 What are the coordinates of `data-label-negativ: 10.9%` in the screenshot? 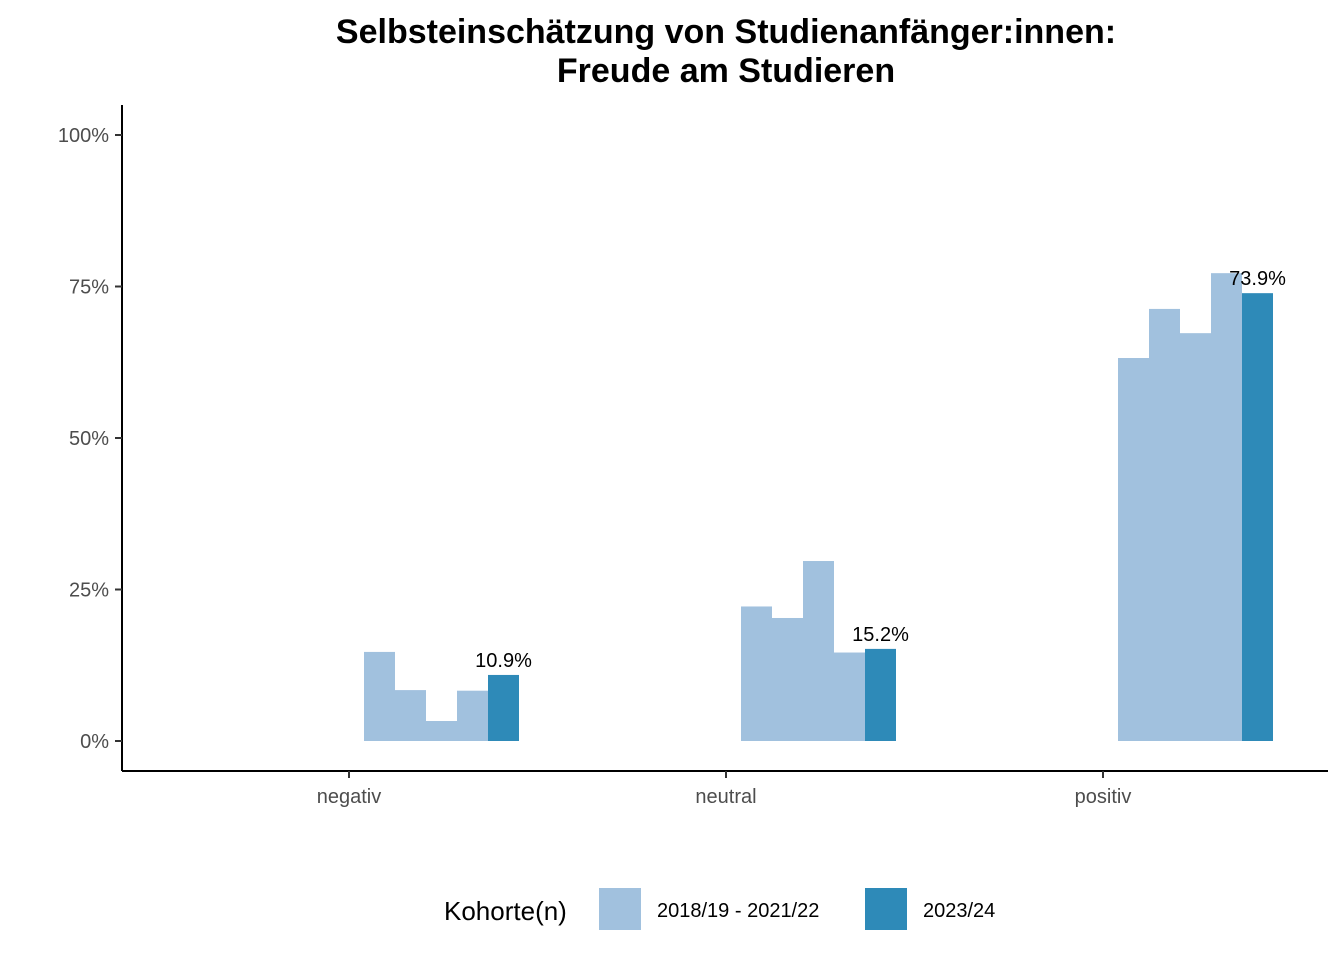 It's located at (503, 661).